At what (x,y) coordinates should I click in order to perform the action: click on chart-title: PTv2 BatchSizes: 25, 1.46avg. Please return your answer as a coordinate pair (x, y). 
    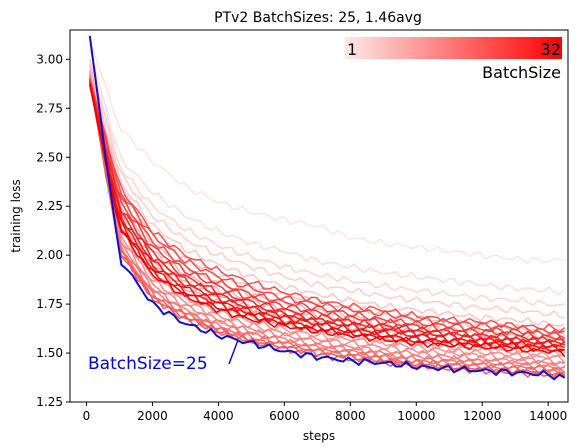
    Looking at the image, I should click on (318, 18).